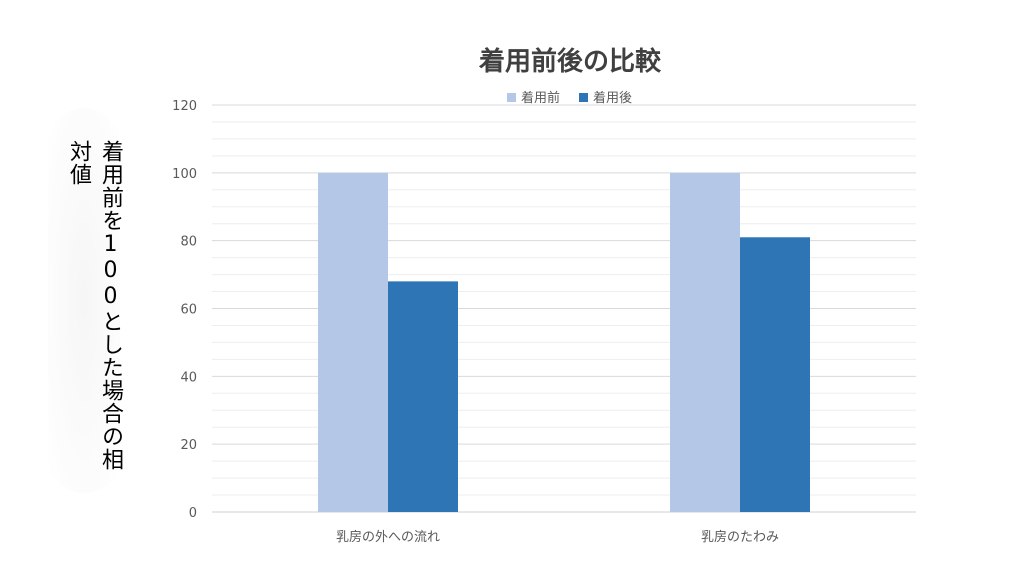  What do you see at coordinates (740, 537) in the screenshot?
I see `x-tick-label: 乳房のたわみ` at bounding box center [740, 537].